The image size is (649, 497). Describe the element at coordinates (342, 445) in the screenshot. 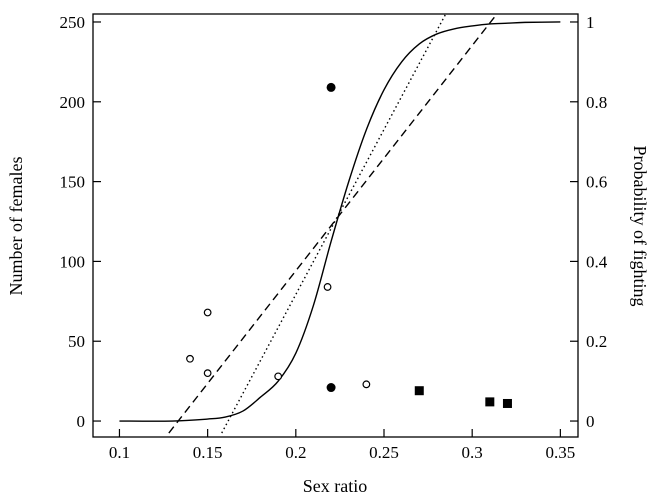

I see `x-axis: 0.1 0.15 0.2 0.25 0.3 0.35` at that location.